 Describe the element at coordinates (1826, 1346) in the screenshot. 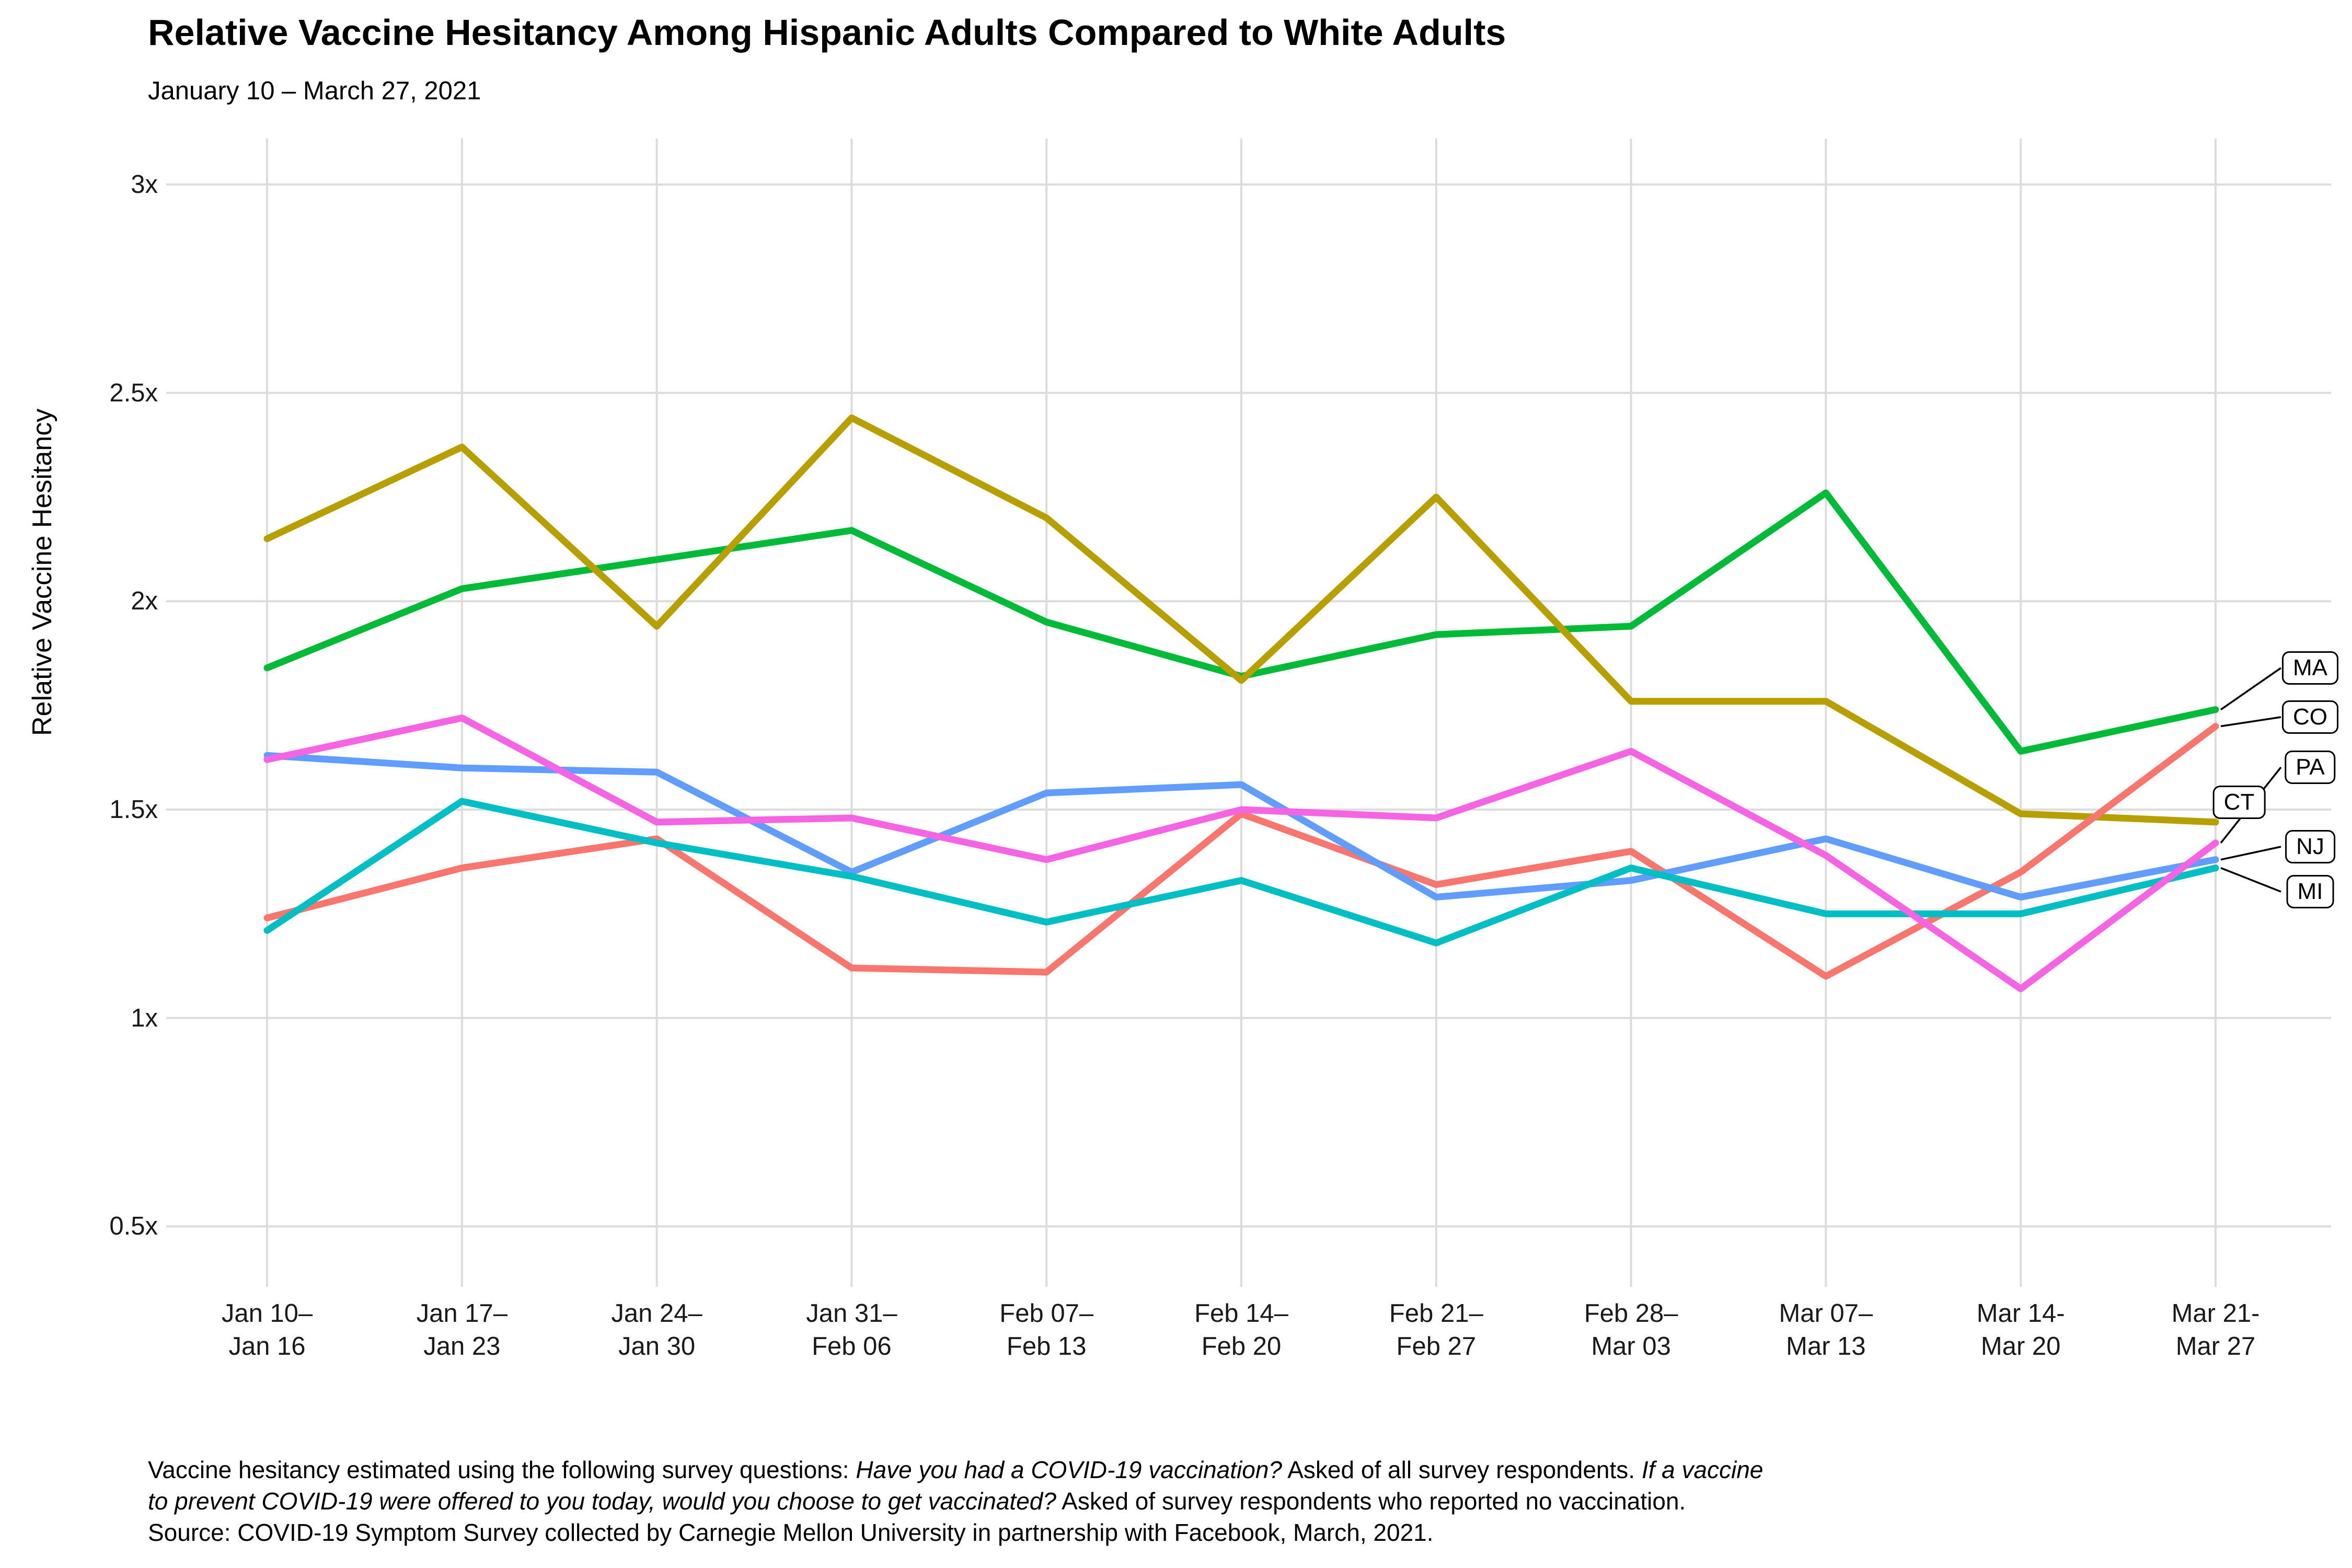

I see `x-tick-line2: Mar 13` at that location.